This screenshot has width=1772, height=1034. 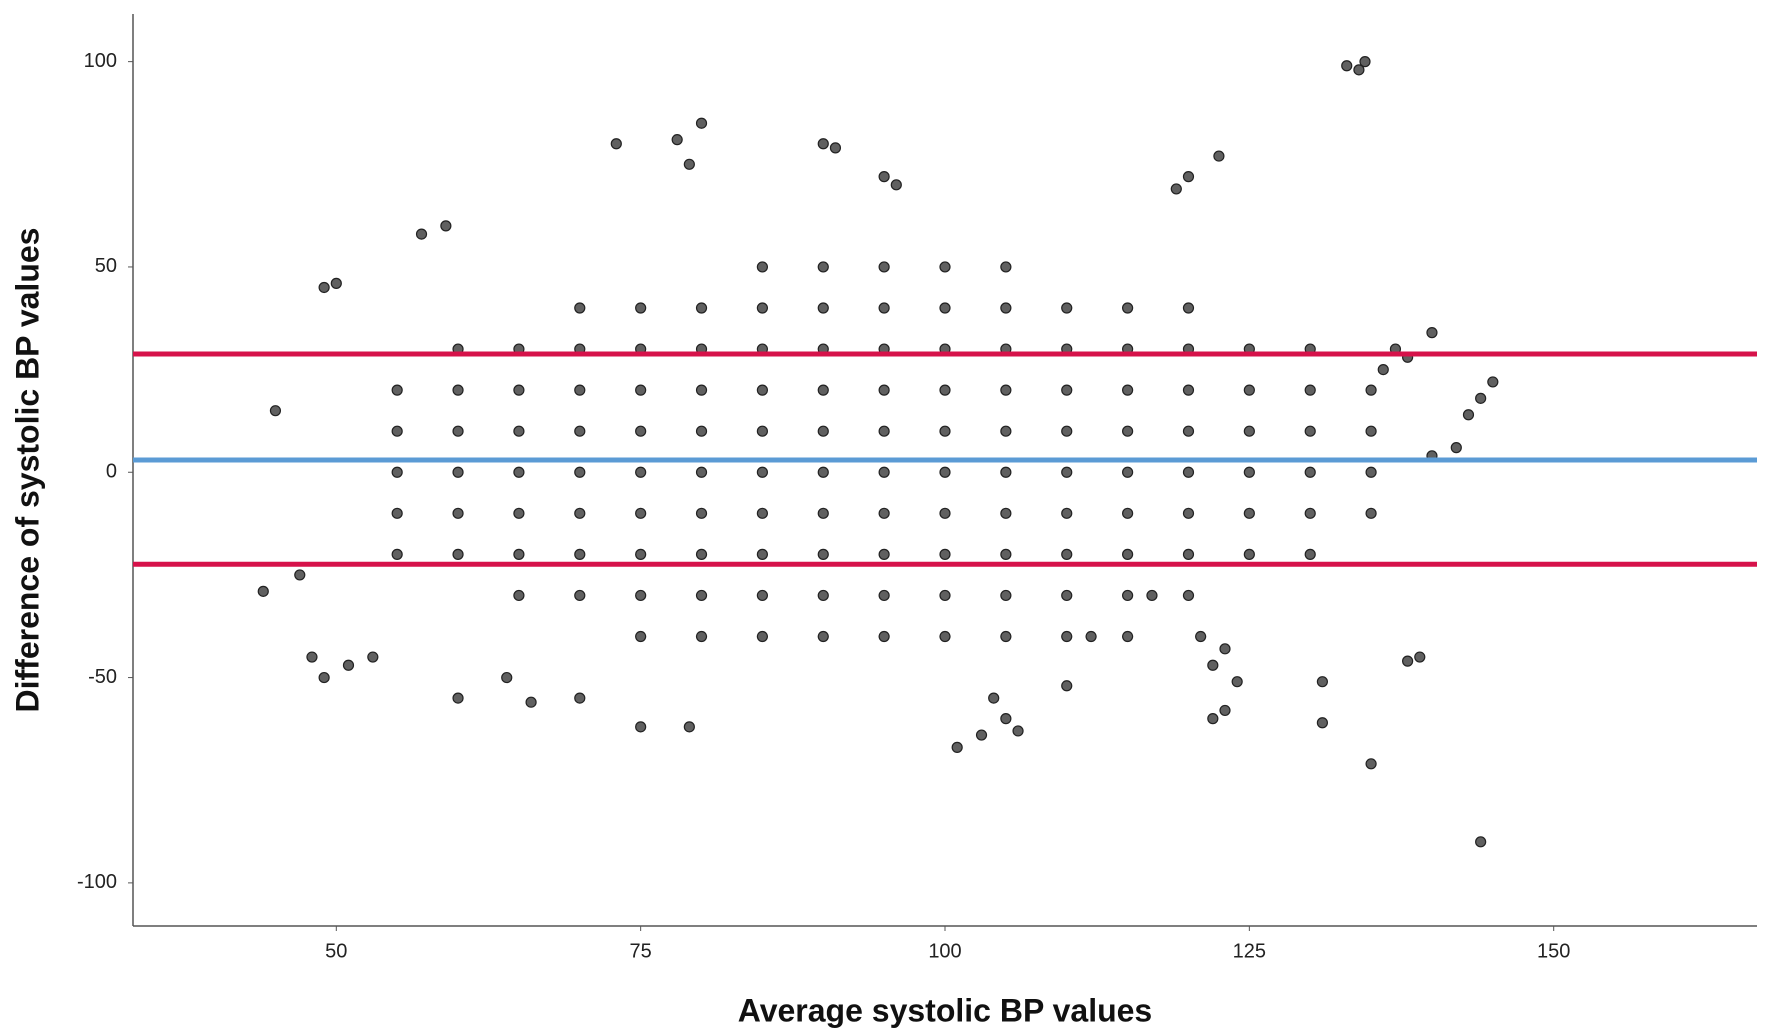 What do you see at coordinates (336, 951) in the screenshot?
I see `x-tick-label: 50` at bounding box center [336, 951].